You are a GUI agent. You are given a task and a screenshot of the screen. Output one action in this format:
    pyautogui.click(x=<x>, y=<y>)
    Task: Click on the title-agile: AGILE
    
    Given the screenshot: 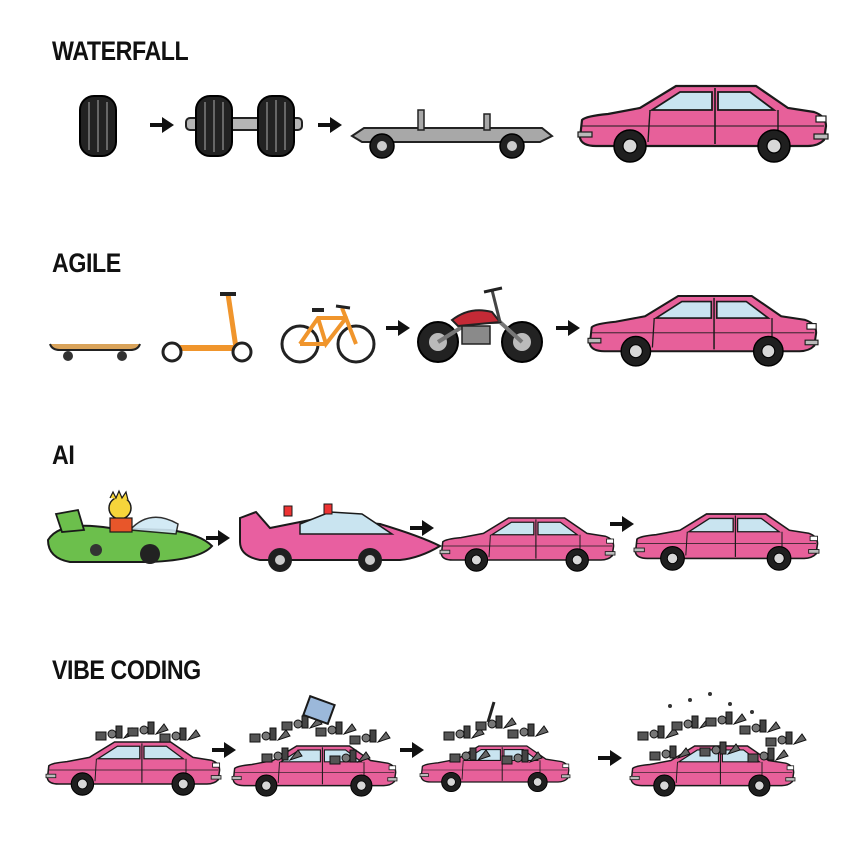 What is the action you would take?
    pyautogui.click(x=86, y=263)
    